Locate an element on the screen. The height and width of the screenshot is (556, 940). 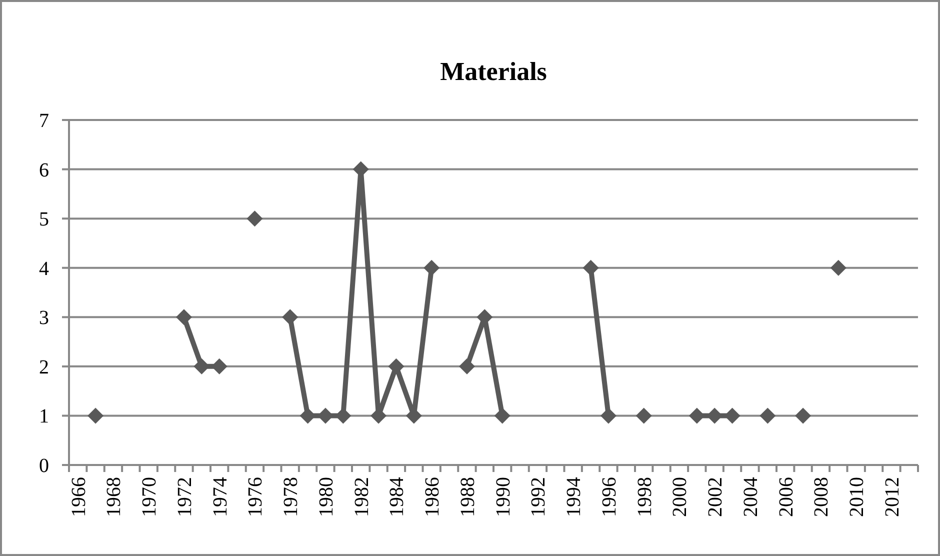
y-tick-label: 4 is located at coordinates (44, 269).